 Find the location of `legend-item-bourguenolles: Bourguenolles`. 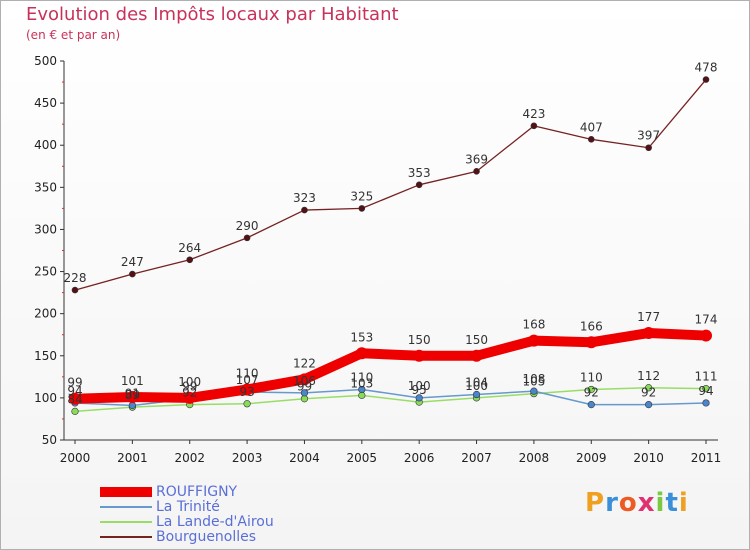

legend-item-bourguenolles: Bourguenolles is located at coordinates (178, 537).